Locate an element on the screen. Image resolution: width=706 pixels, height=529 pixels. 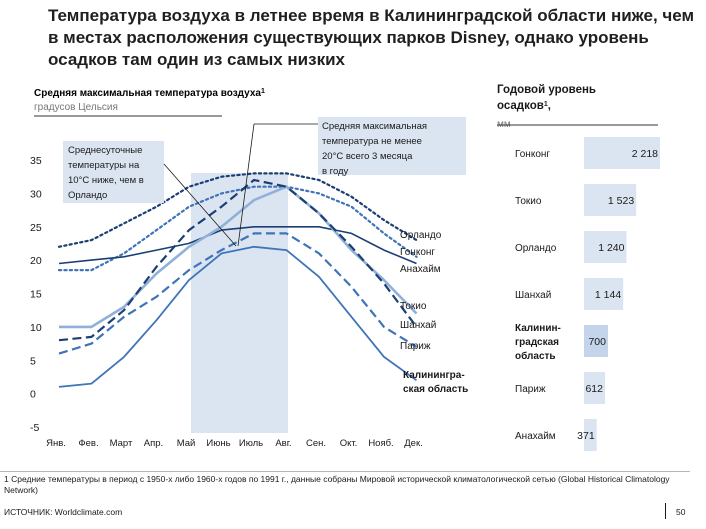
x-tick-label: Авг. is located at coordinates (283, 443).